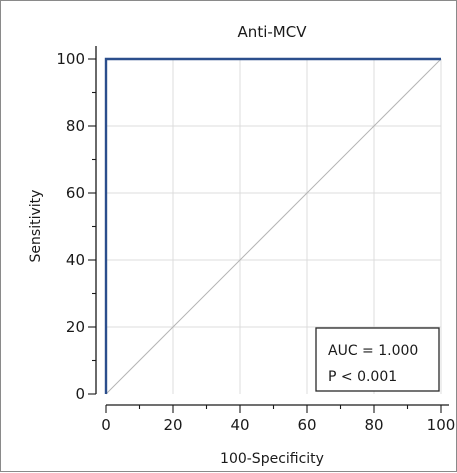  What do you see at coordinates (80, 394) in the screenshot?
I see `y-tick-label-0: 0` at bounding box center [80, 394].